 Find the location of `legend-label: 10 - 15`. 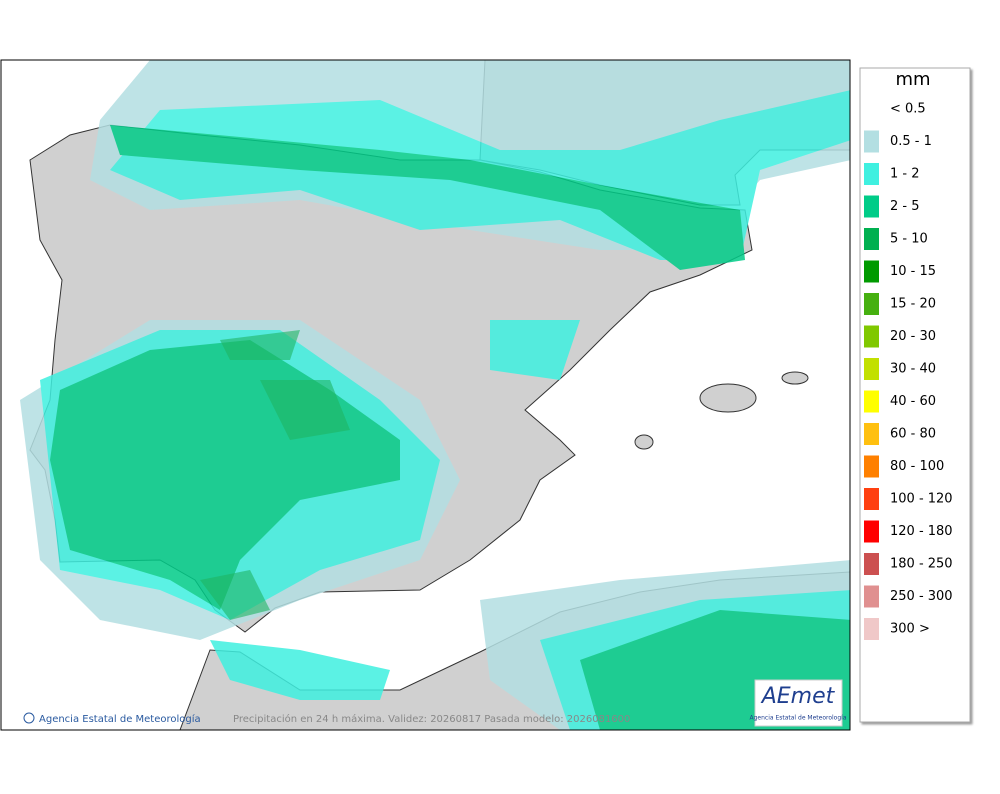

legend-label: 10 - 15 is located at coordinates (913, 271).